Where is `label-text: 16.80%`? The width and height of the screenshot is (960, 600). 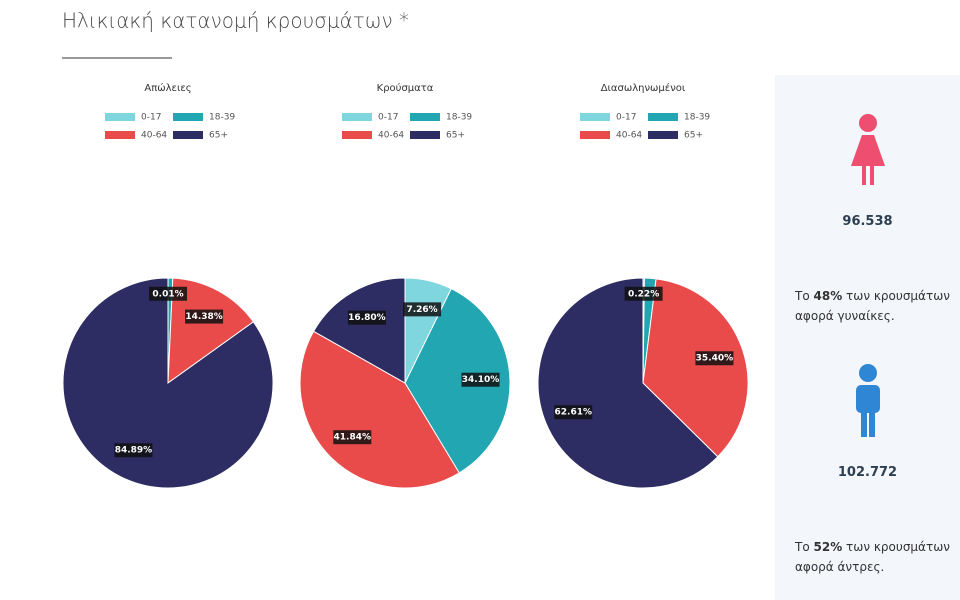 label-text: 16.80% is located at coordinates (367, 318).